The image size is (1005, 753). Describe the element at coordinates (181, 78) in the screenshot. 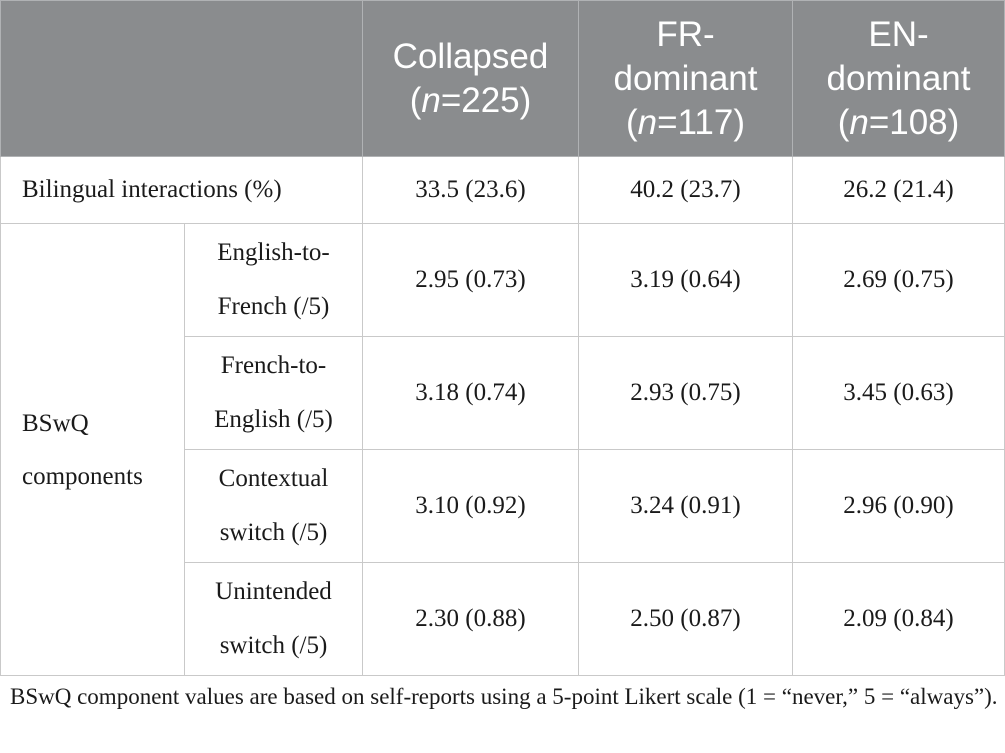

I see `header-empty-cell` at that location.